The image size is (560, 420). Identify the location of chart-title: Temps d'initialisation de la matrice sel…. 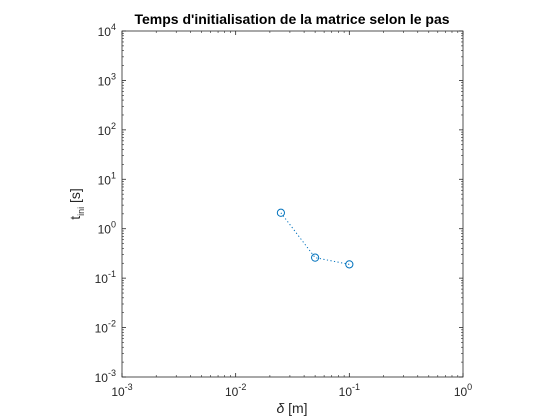
(291, 19).